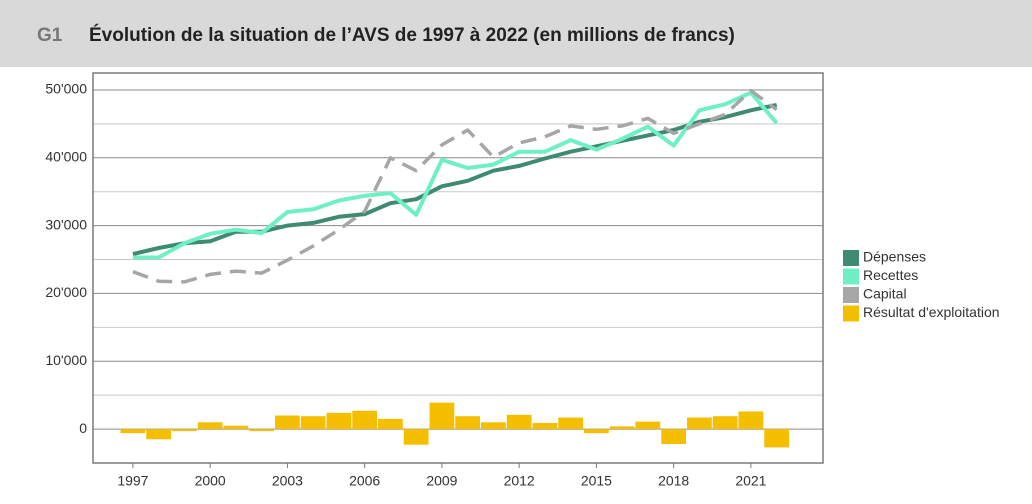 This screenshot has width=1032, height=504. What do you see at coordinates (132, 481) in the screenshot?
I see `x-tick-label: 1997` at bounding box center [132, 481].